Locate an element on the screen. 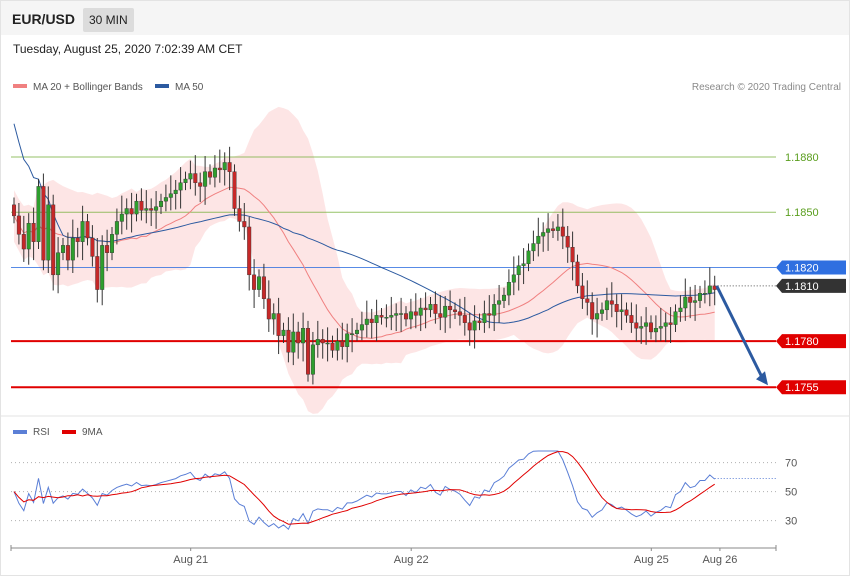  time-axis: Aug 21 Aug 22 Aug 25 Aug 26 is located at coordinates (393, 555).